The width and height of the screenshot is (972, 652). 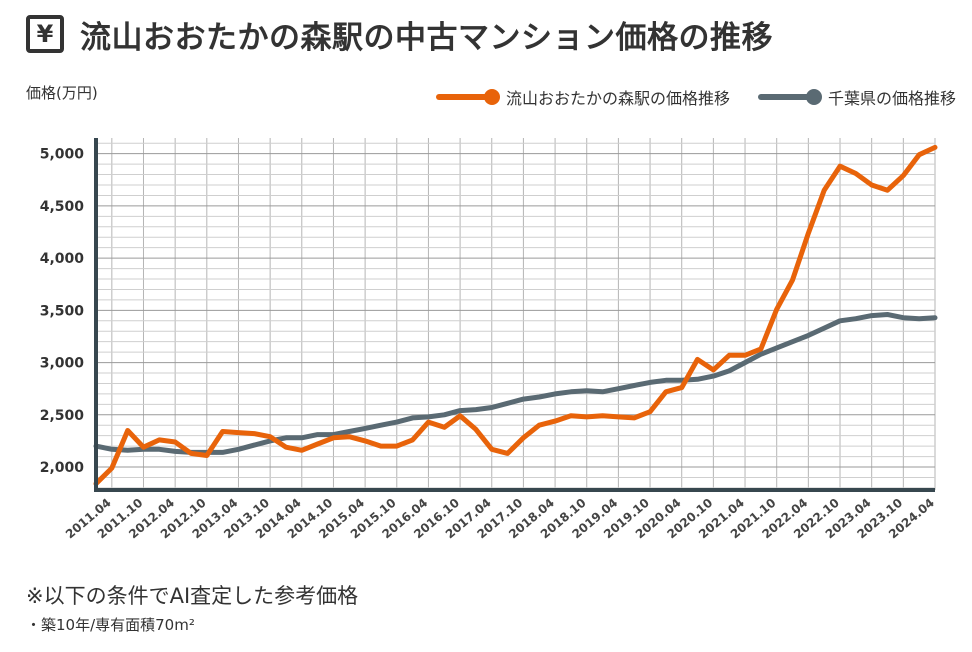 I want to click on chart-legend: 流山おおたかの森駅の価格推移 千葉県の価格推移, so click(x=682, y=97).